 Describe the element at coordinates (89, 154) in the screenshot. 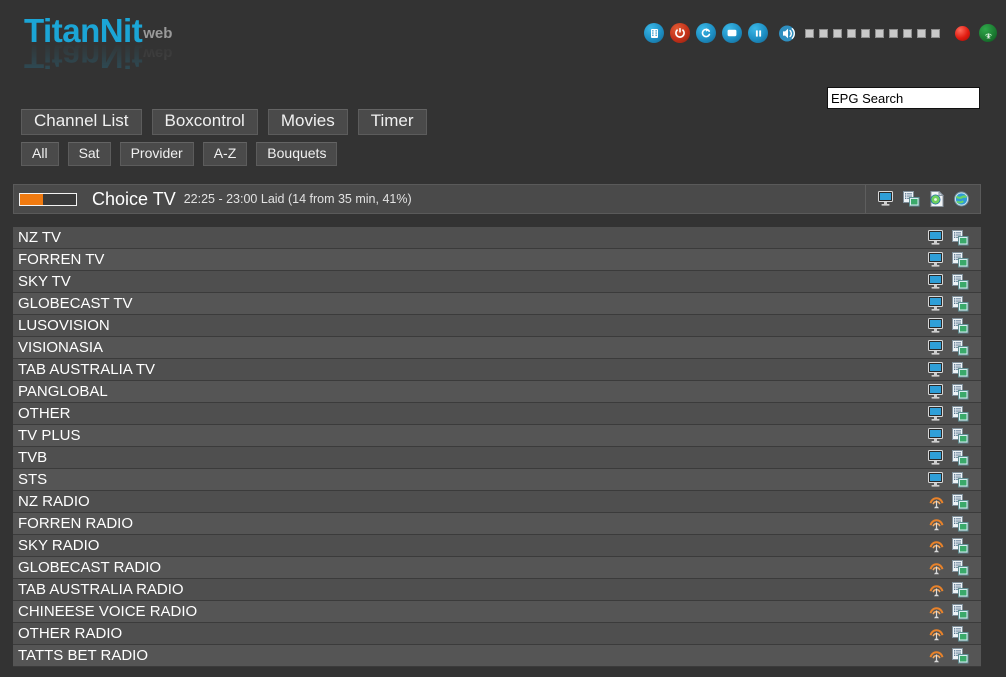

I see `filter-sat: Sat` at that location.